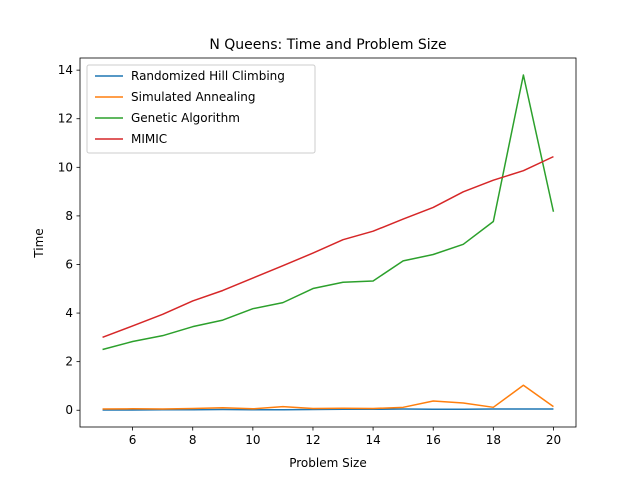  I want to click on x-tick-label-8: 8, so click(193, 440).